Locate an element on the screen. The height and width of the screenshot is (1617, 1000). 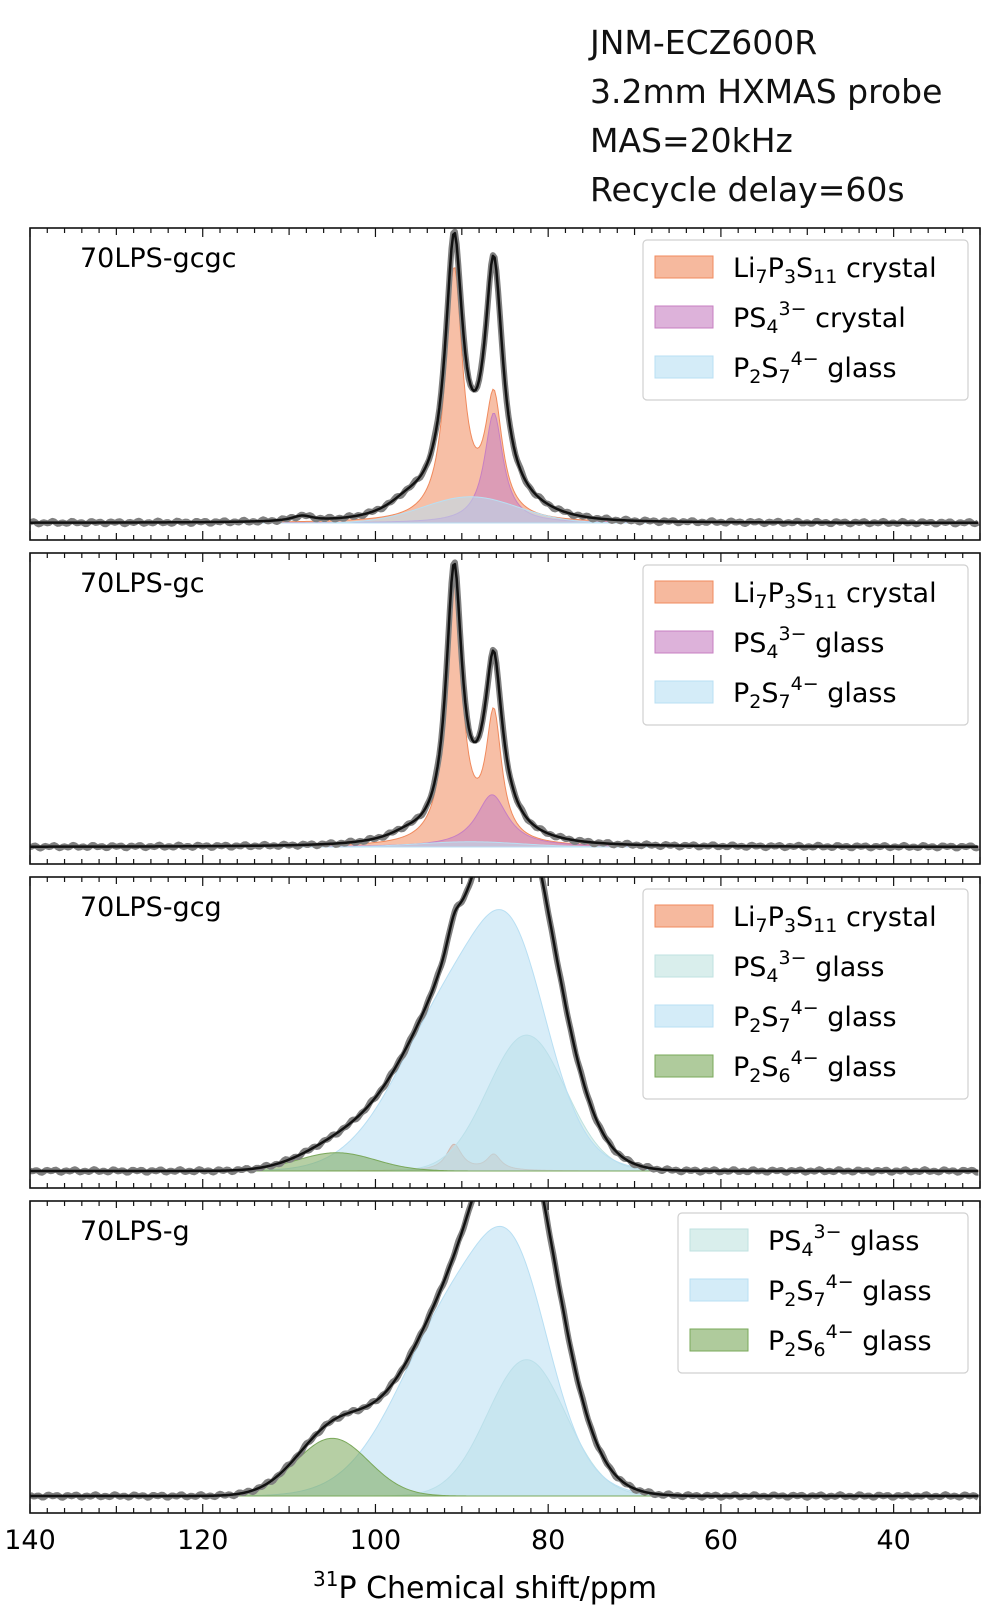
instrument-line: 3.2mm HXMAS probe is located at coordinates (766, 91).